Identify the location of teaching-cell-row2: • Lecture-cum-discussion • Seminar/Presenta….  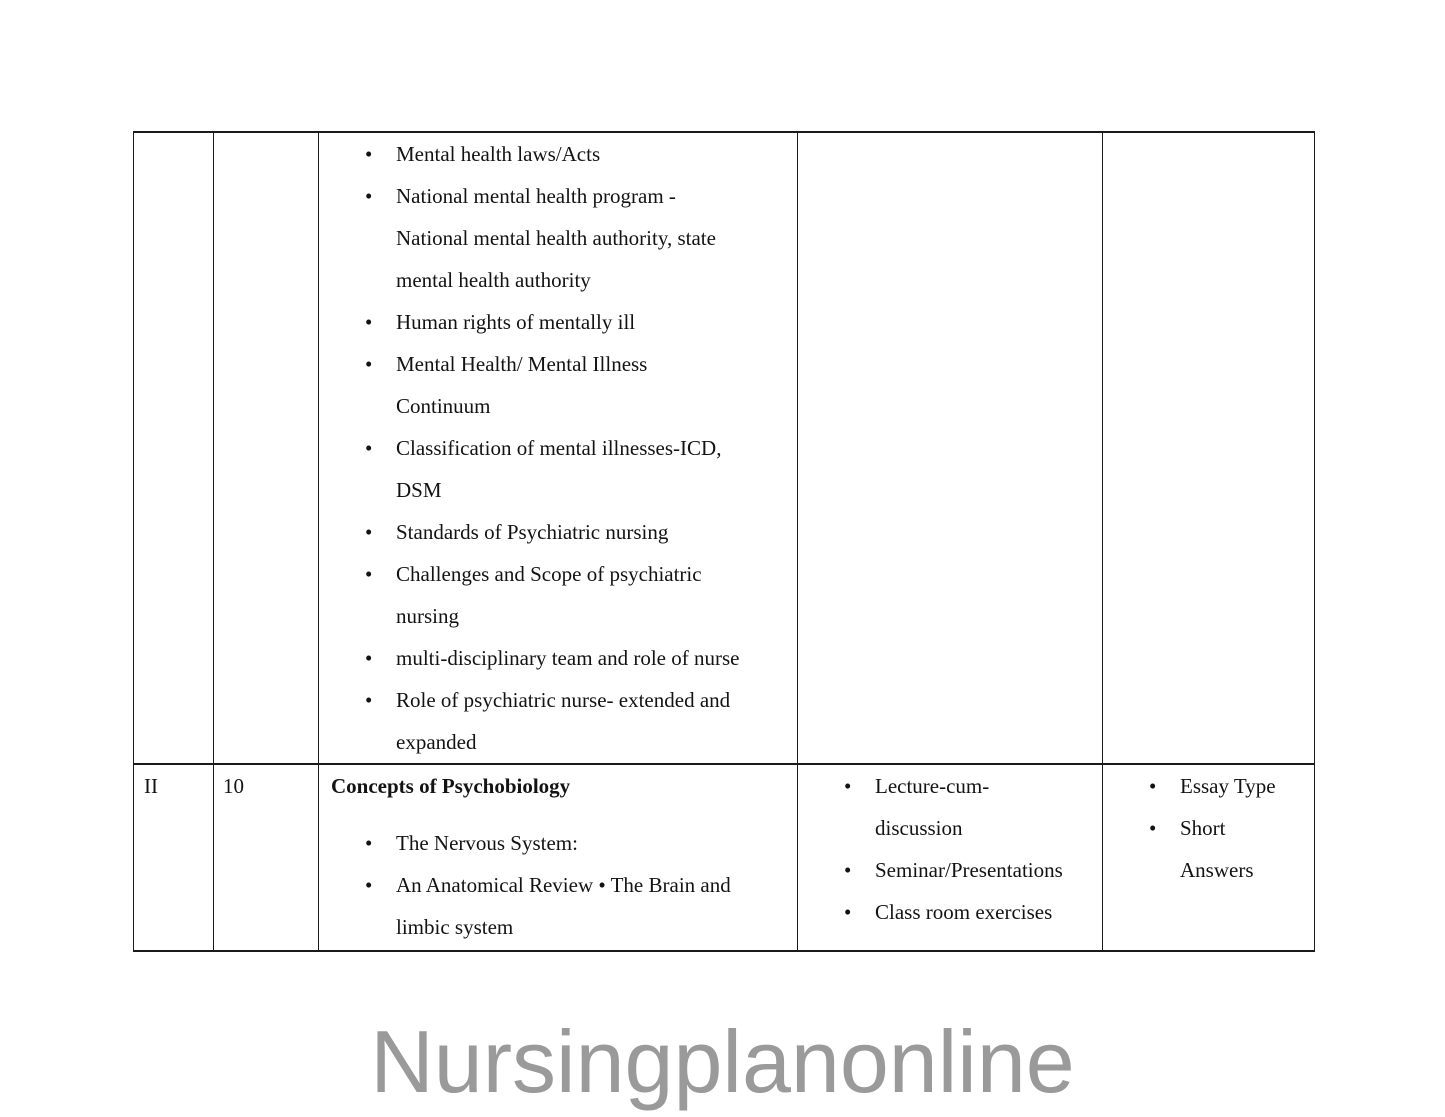
(950, 857).